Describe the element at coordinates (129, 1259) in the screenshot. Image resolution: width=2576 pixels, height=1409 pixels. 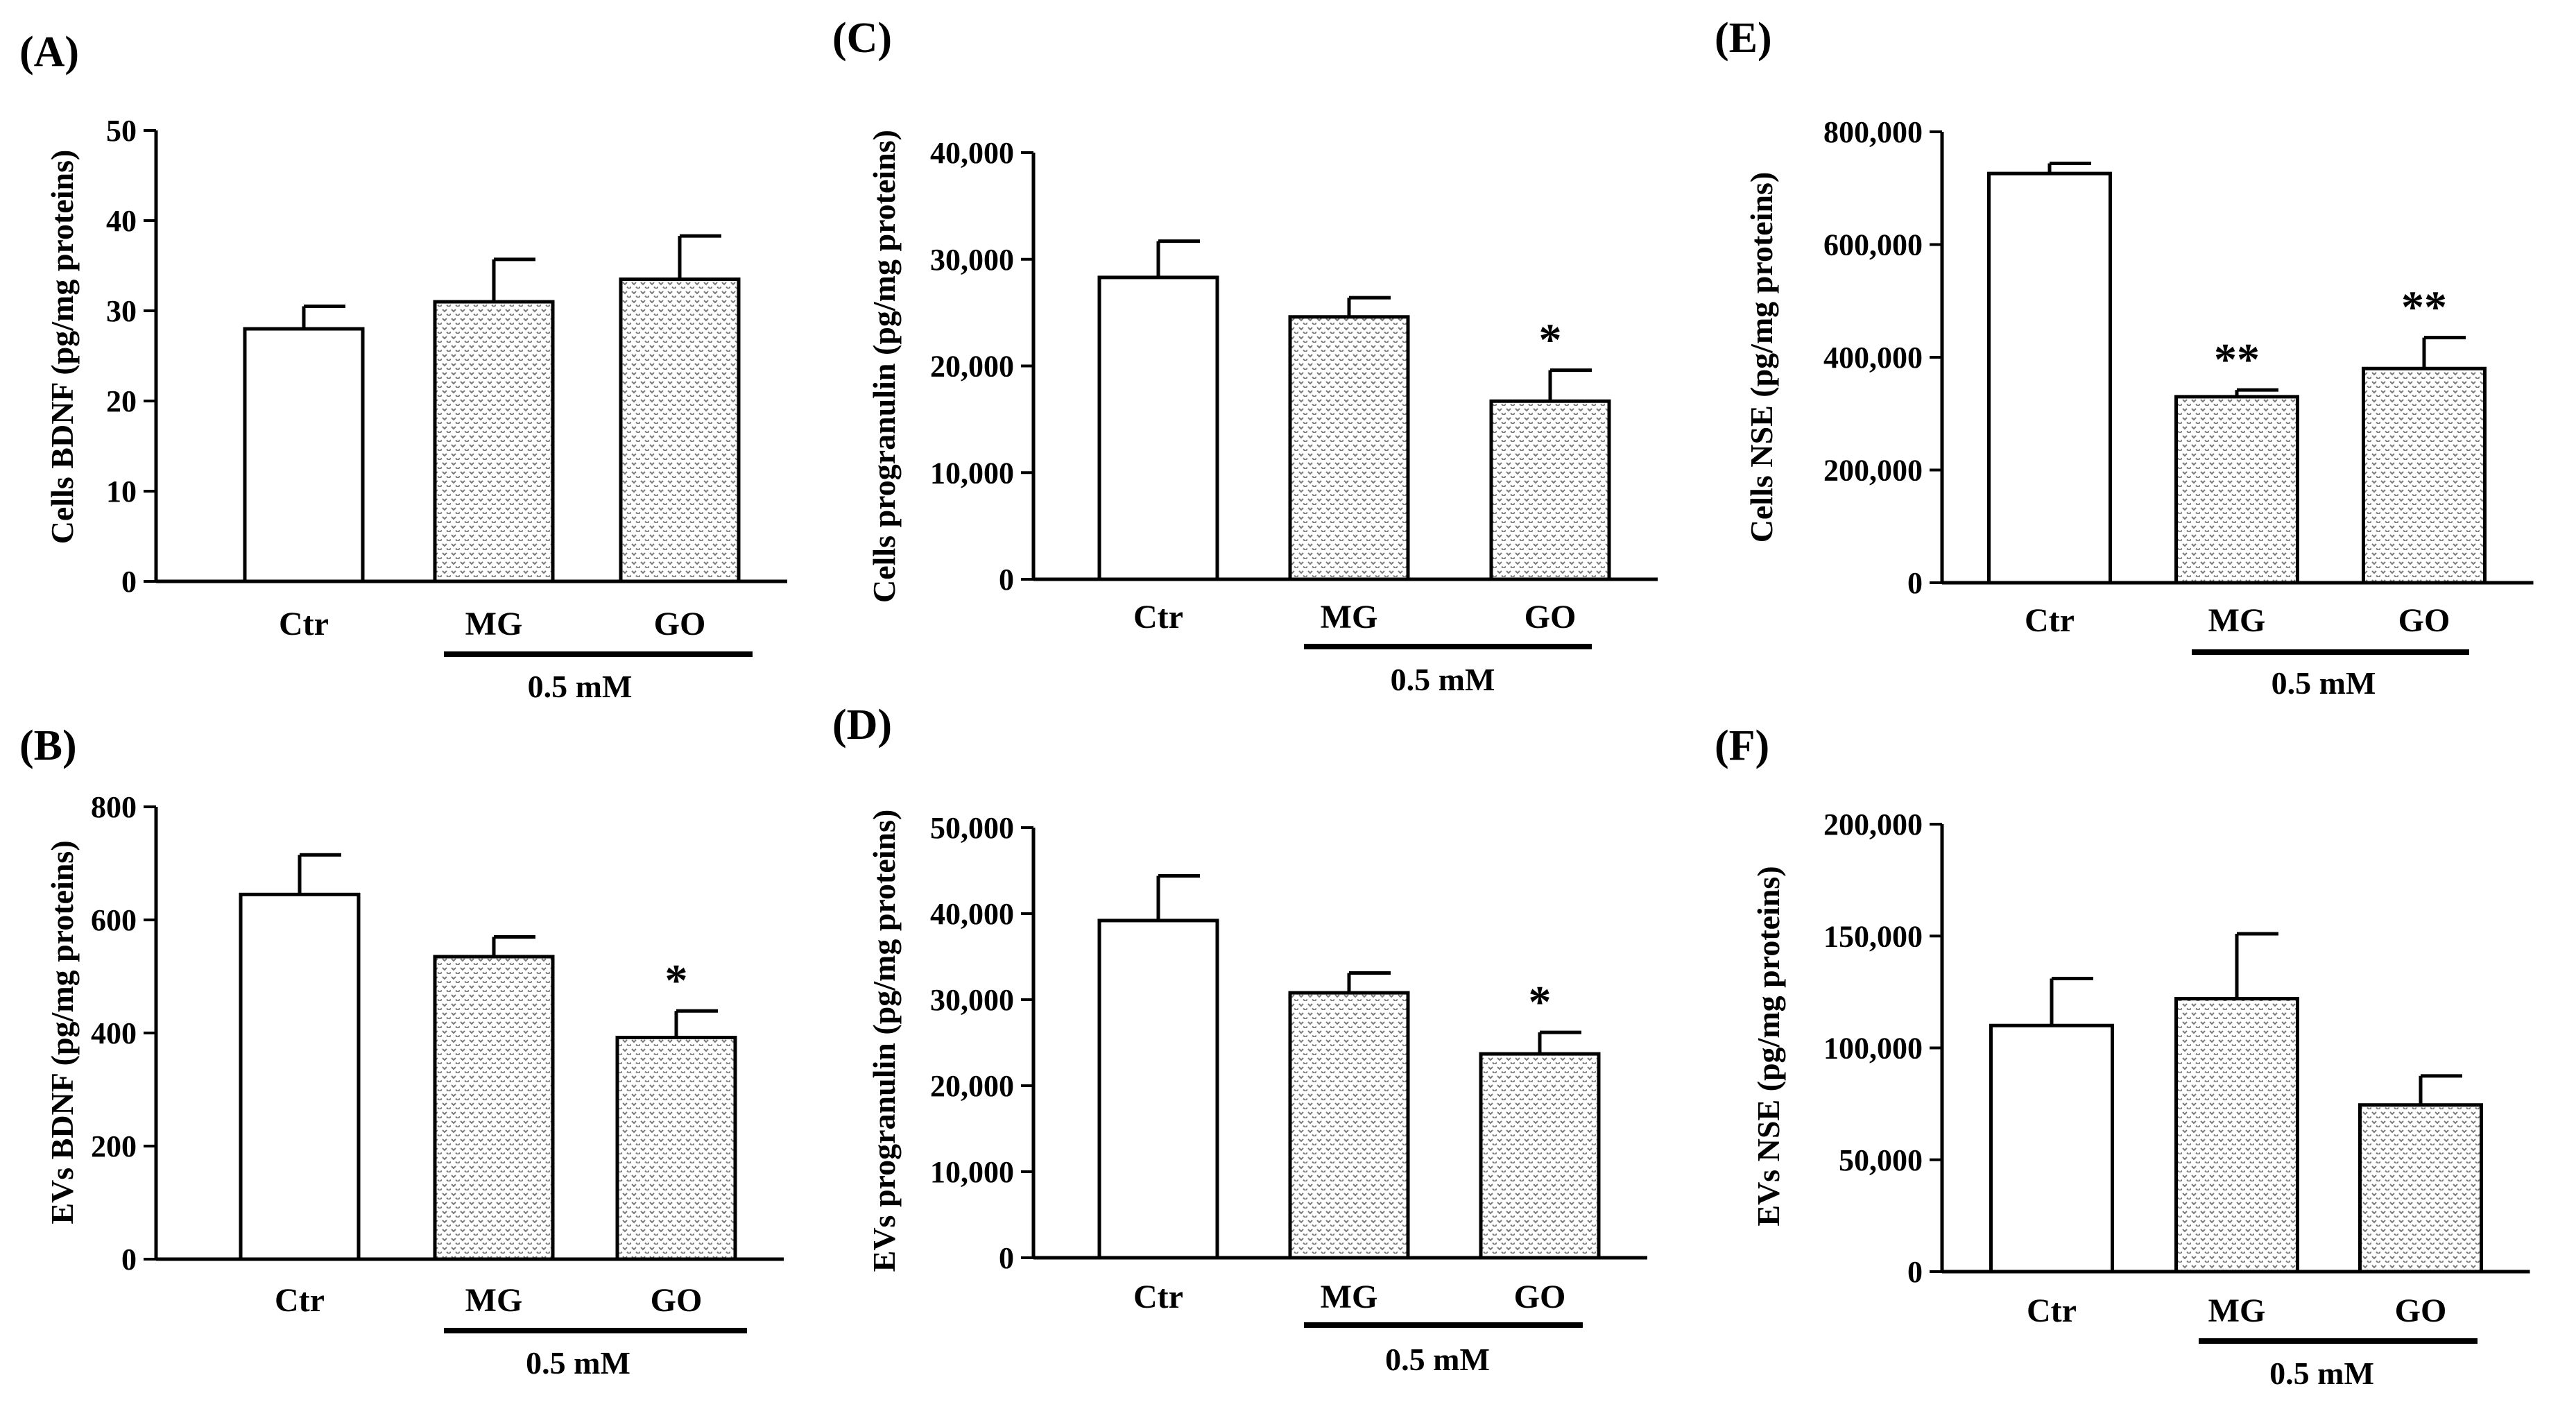
I see `y-tick-label-b: 0` at that location.